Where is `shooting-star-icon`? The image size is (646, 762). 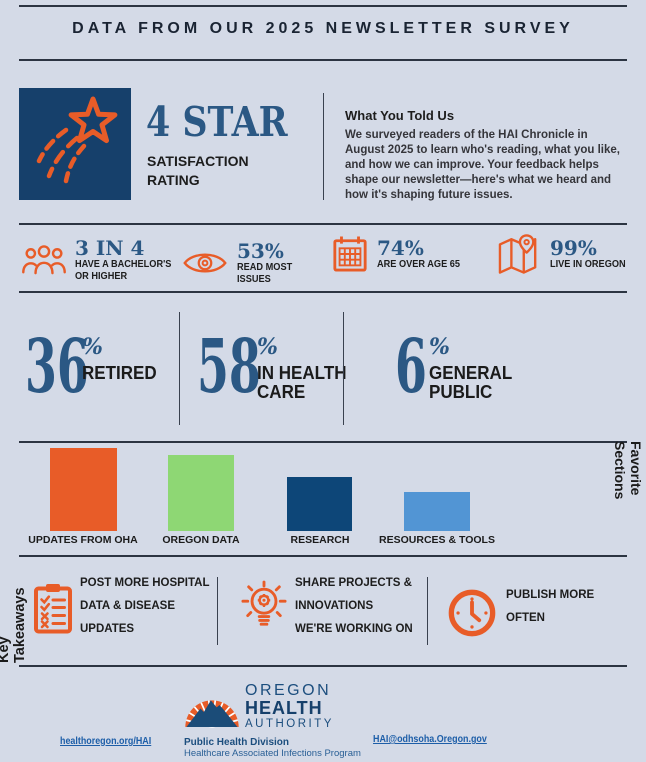
shooting-star-icon is located at coordinates (77, 140).